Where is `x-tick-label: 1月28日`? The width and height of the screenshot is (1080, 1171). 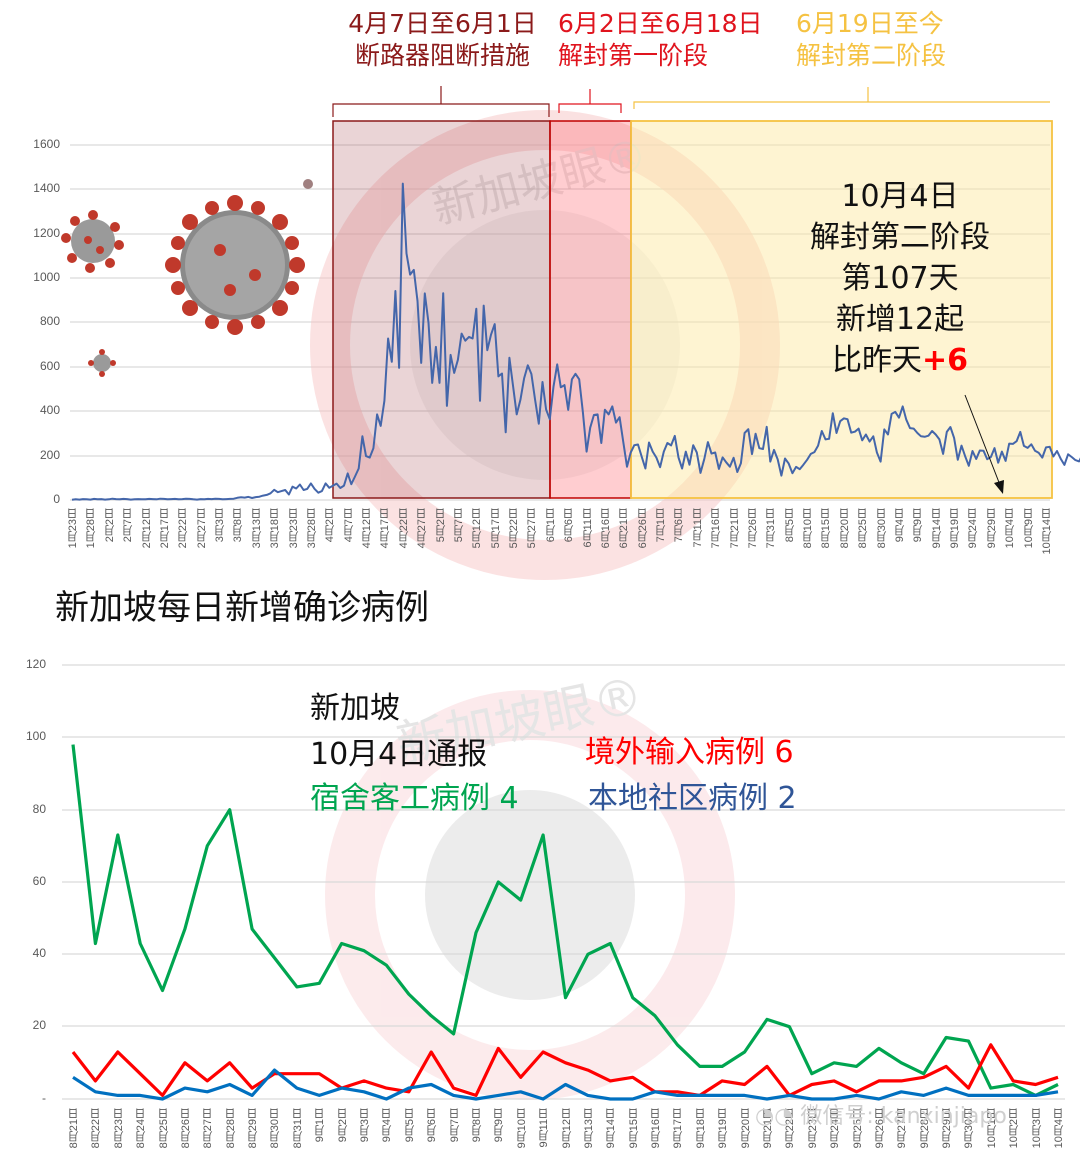 x-tick-label: 1月28日 is located at coordinates (91, 528).